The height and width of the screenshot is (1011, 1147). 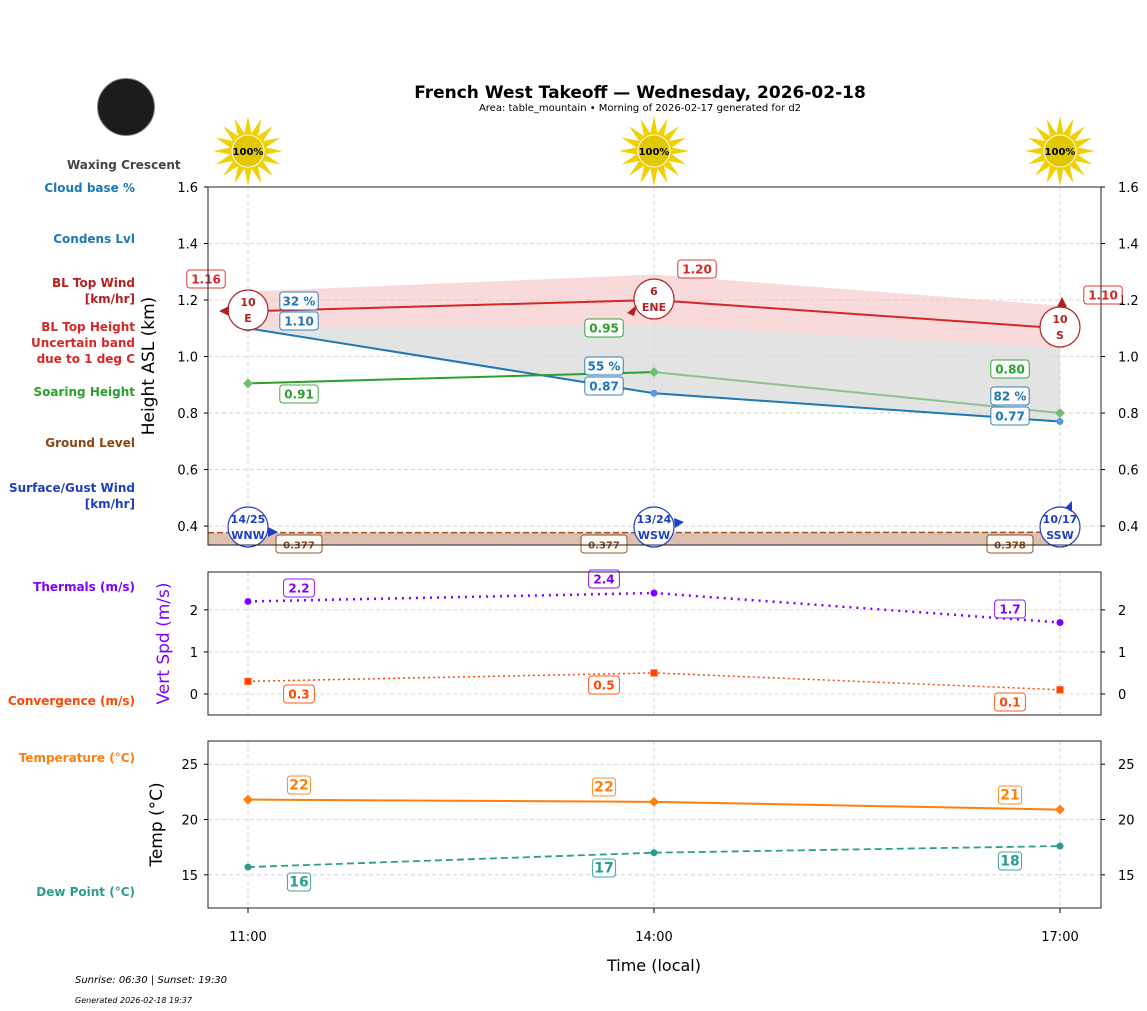 I want to click on y-axis-label: Height ASL (km), so click(x=149, y=366).